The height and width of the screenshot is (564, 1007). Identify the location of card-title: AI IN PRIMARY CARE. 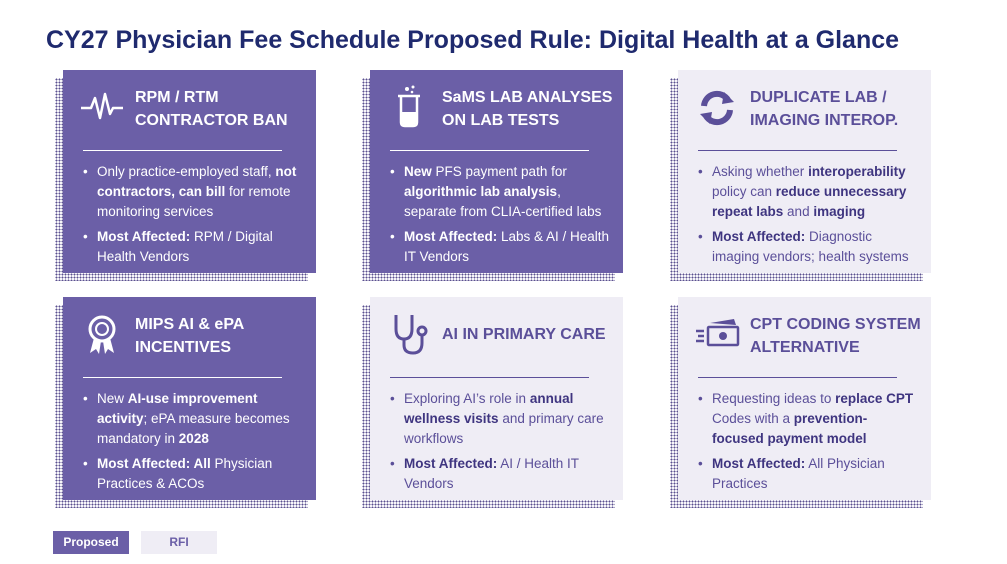
(524, 334).